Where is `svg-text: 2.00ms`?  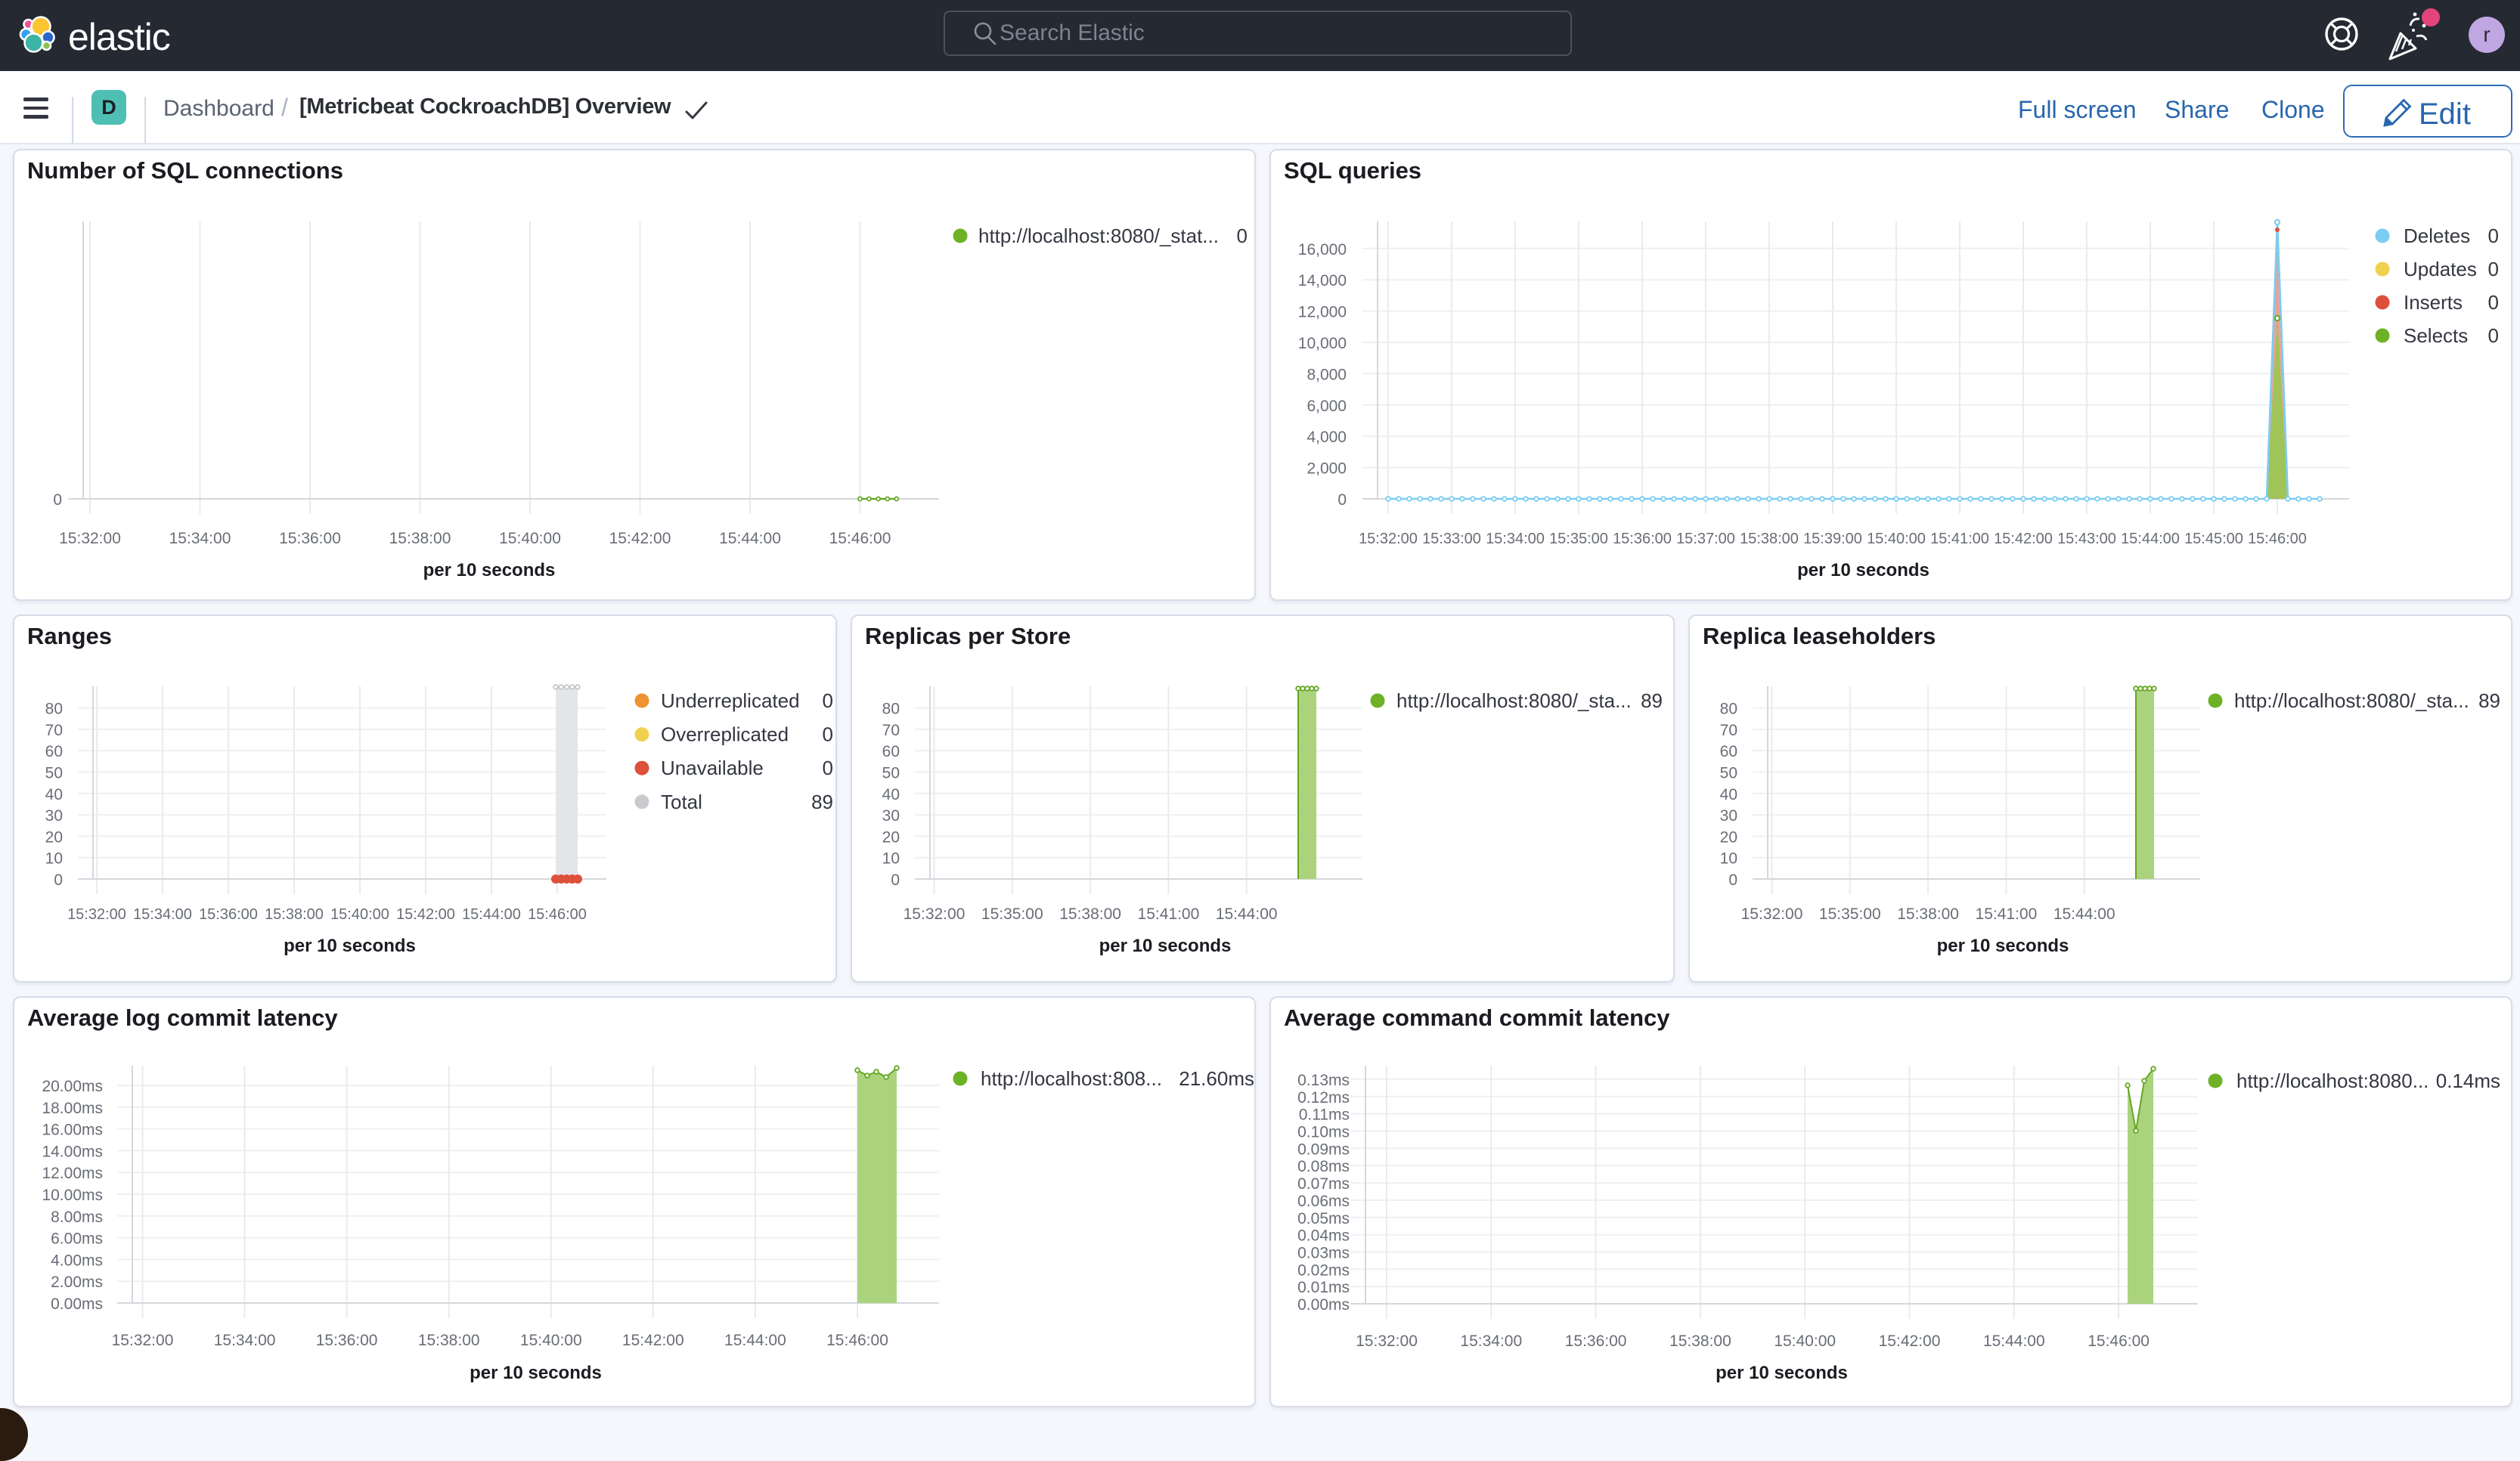 svg-text: 2.00ms is located at coordinates (77, 1282).